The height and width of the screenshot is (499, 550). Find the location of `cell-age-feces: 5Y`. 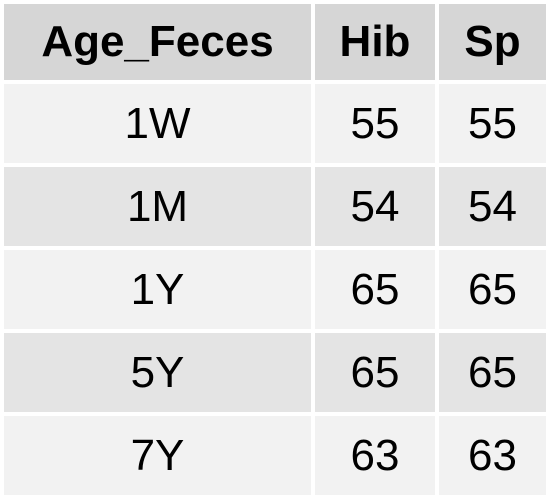

cell-age-feces: 5Y is located at coordinates (157, 372).